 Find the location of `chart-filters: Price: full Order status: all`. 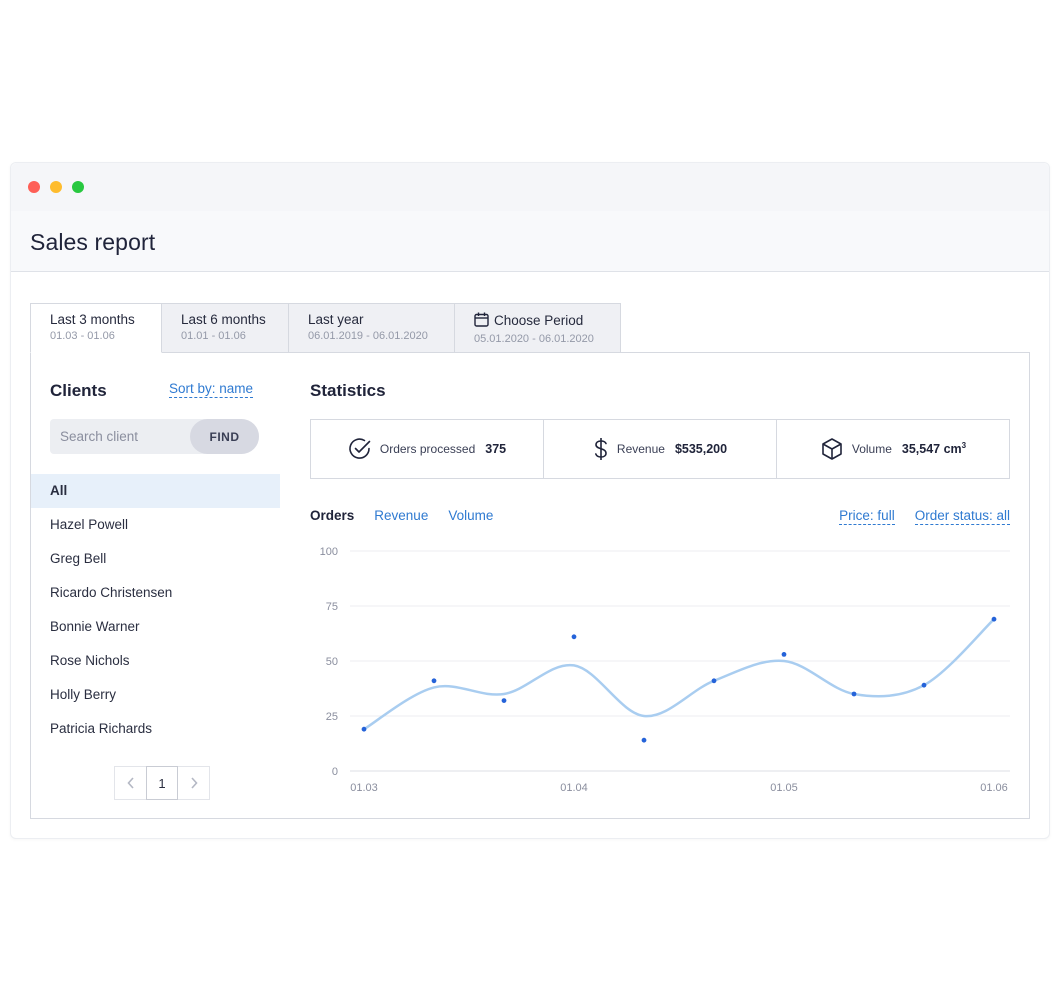

chart-filters: Price: full Order status: all is located at coordinates (924, 516).